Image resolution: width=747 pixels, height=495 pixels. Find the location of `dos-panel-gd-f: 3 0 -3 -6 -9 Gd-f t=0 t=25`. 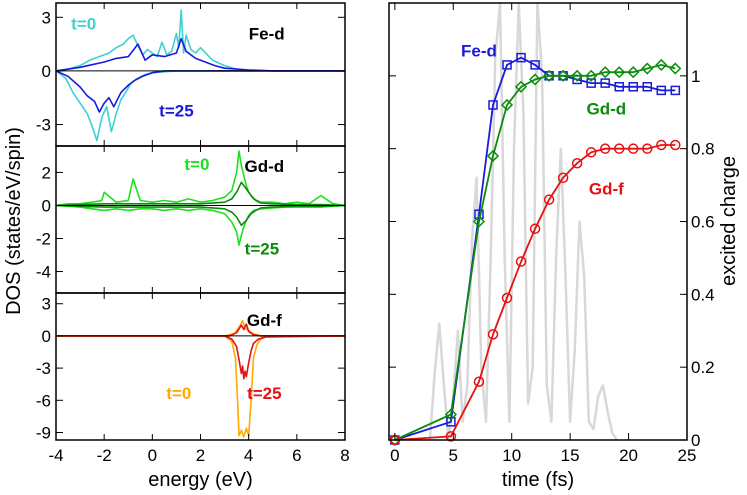

dos-panel-gd-f: 3 0 -3 -6 -9 Gd-f t=0 t=25 is located at coordinates (191, 367).